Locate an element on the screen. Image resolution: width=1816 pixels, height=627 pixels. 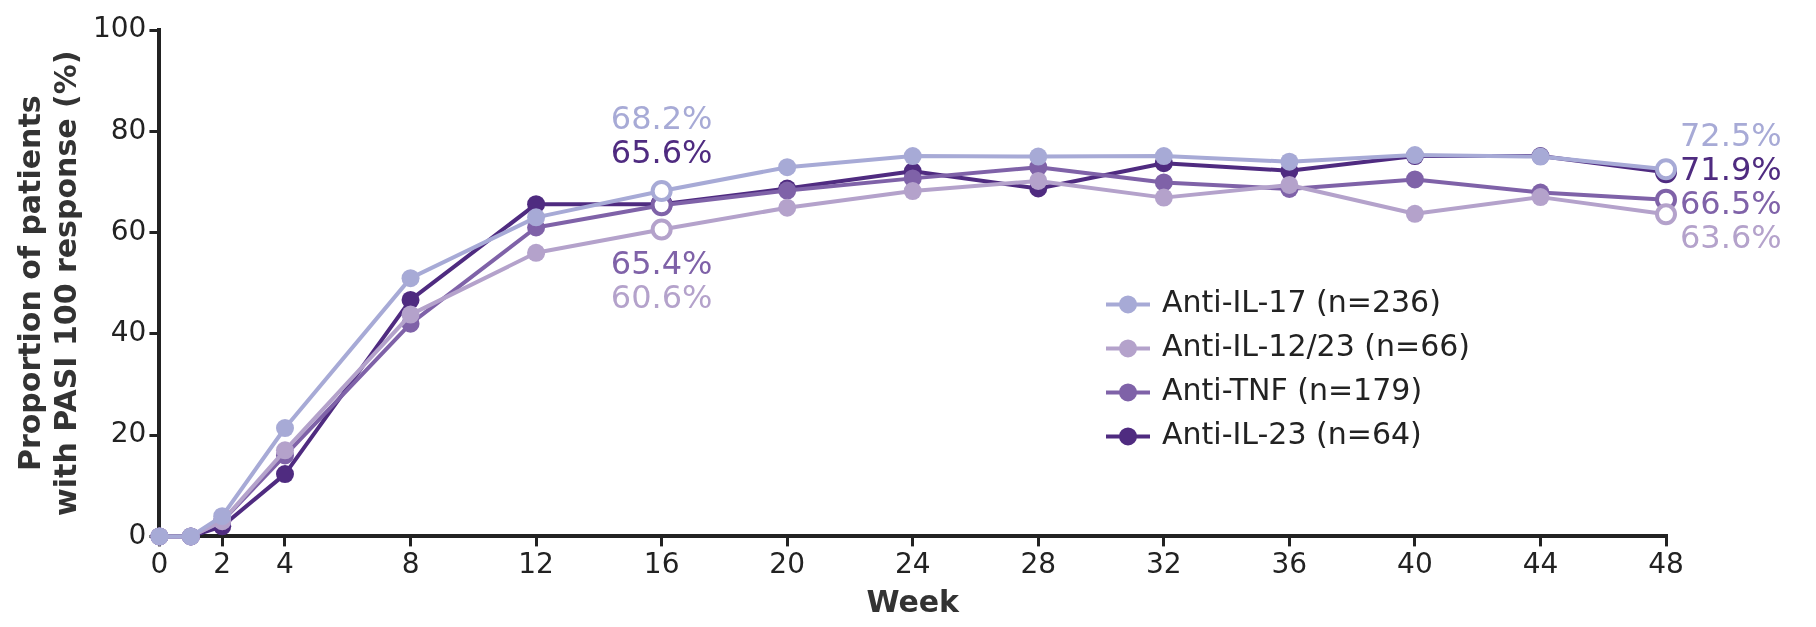
y-tick-label: 20 is located at coordinates (128, 433).